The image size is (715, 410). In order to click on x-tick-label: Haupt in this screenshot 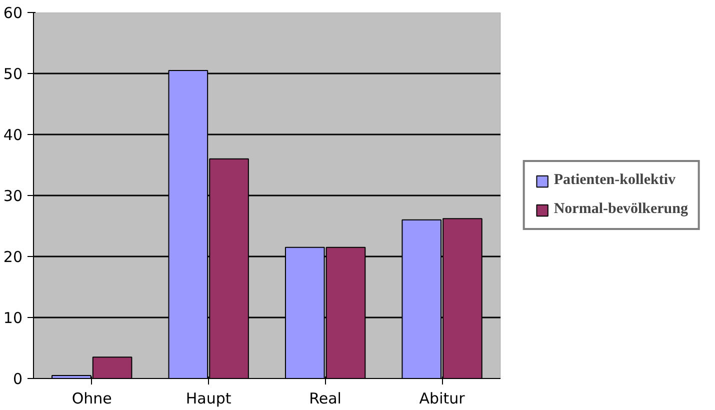, I will do `click(209, 399)`.